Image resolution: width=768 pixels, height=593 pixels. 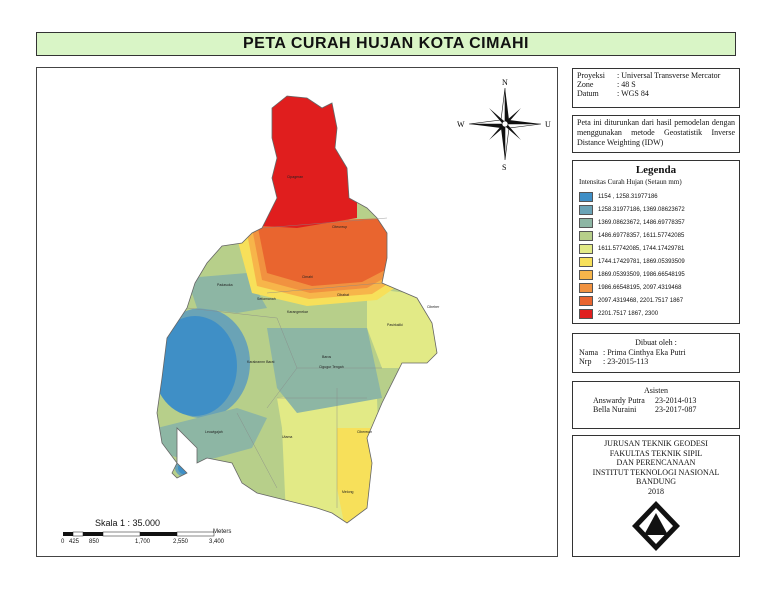 I want to click on legend-item: 1154 , 1258.31977186, so click(x=656, y=196).